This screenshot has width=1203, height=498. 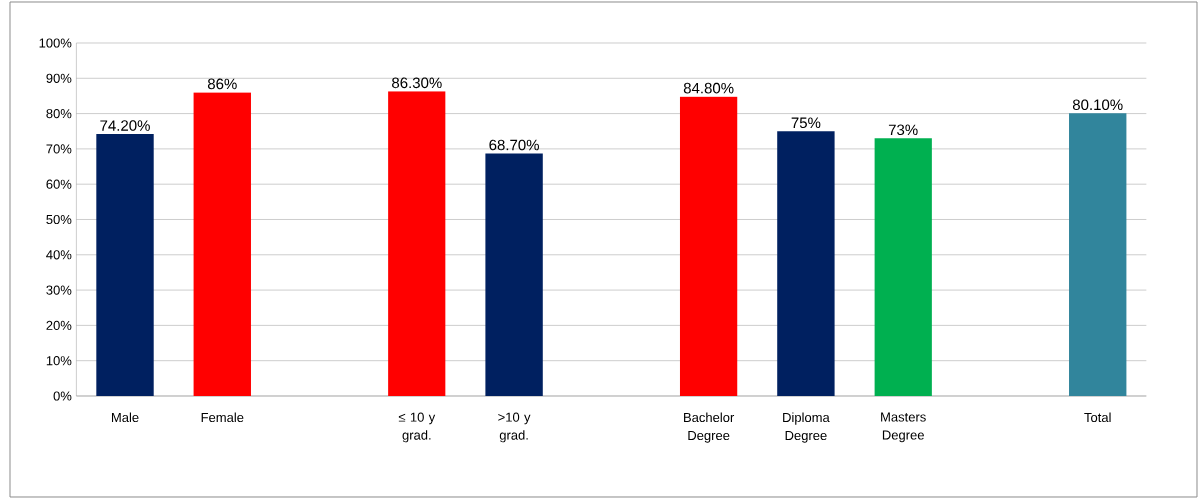 What do you see at coordinates (55, 43) in the screenshot?
I see `y-tick-label: 100%` at bounding box center [55, 43].